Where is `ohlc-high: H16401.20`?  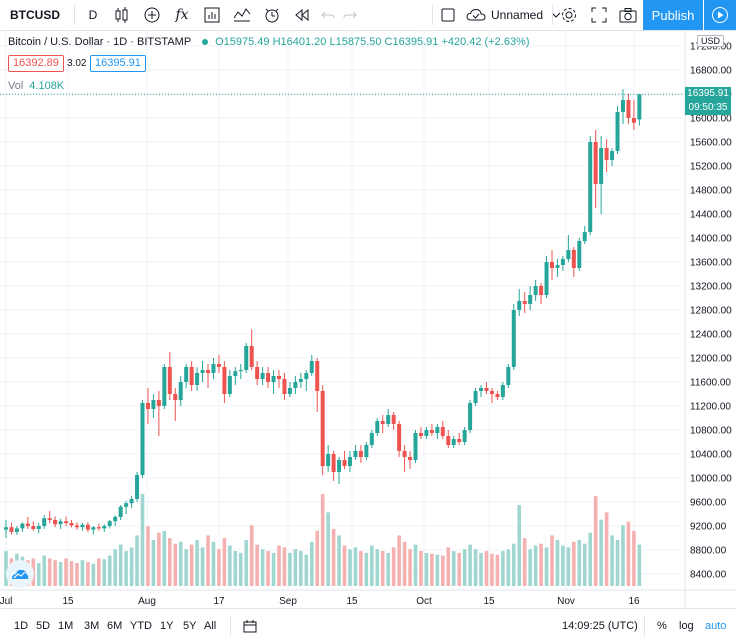
ohlc-high: H16401.20 is located at coordinates (299, 42).